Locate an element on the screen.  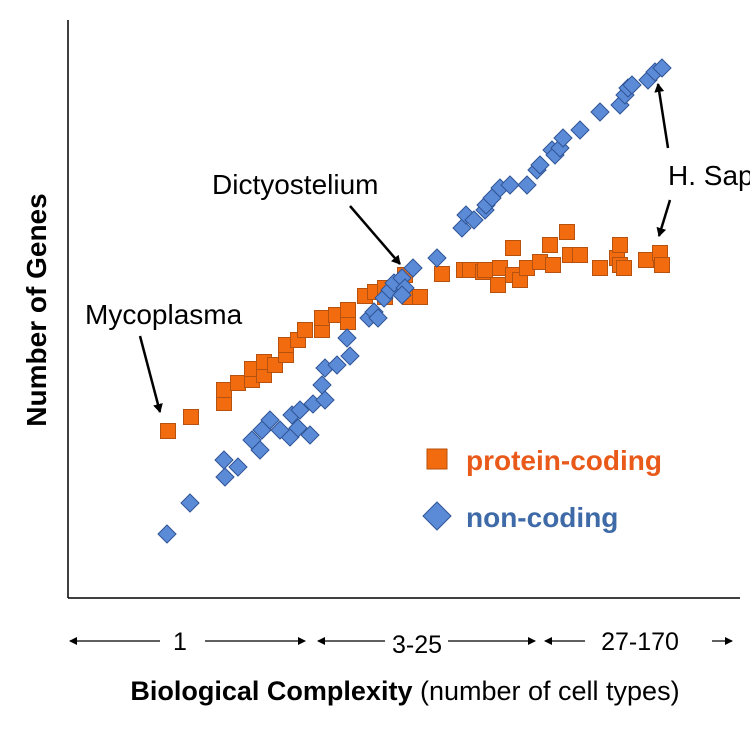
legend-label-protein-coding: protein-coding is located at coordinates (564, 460).